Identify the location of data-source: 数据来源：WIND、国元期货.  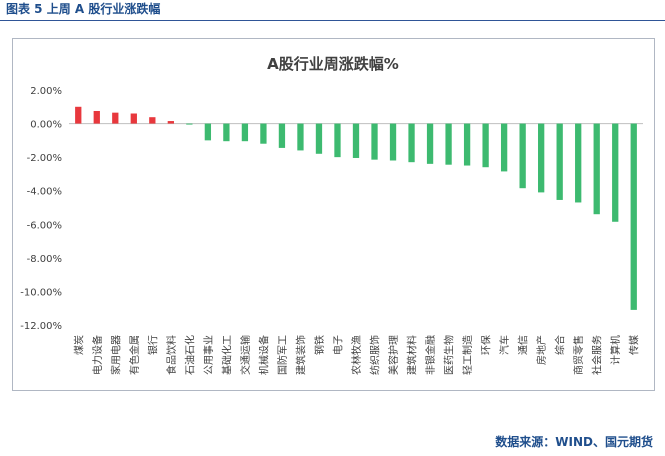
(574, 442).